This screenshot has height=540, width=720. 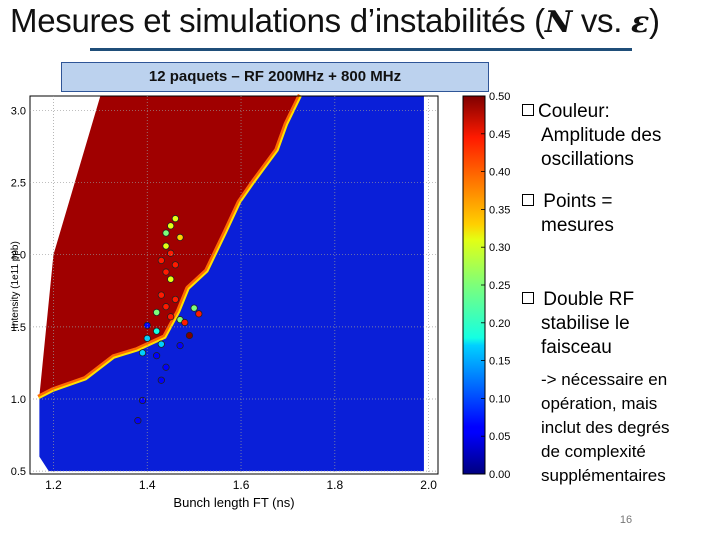 I want to click on bullet-line: oscillations, so click(x=587, y=159).